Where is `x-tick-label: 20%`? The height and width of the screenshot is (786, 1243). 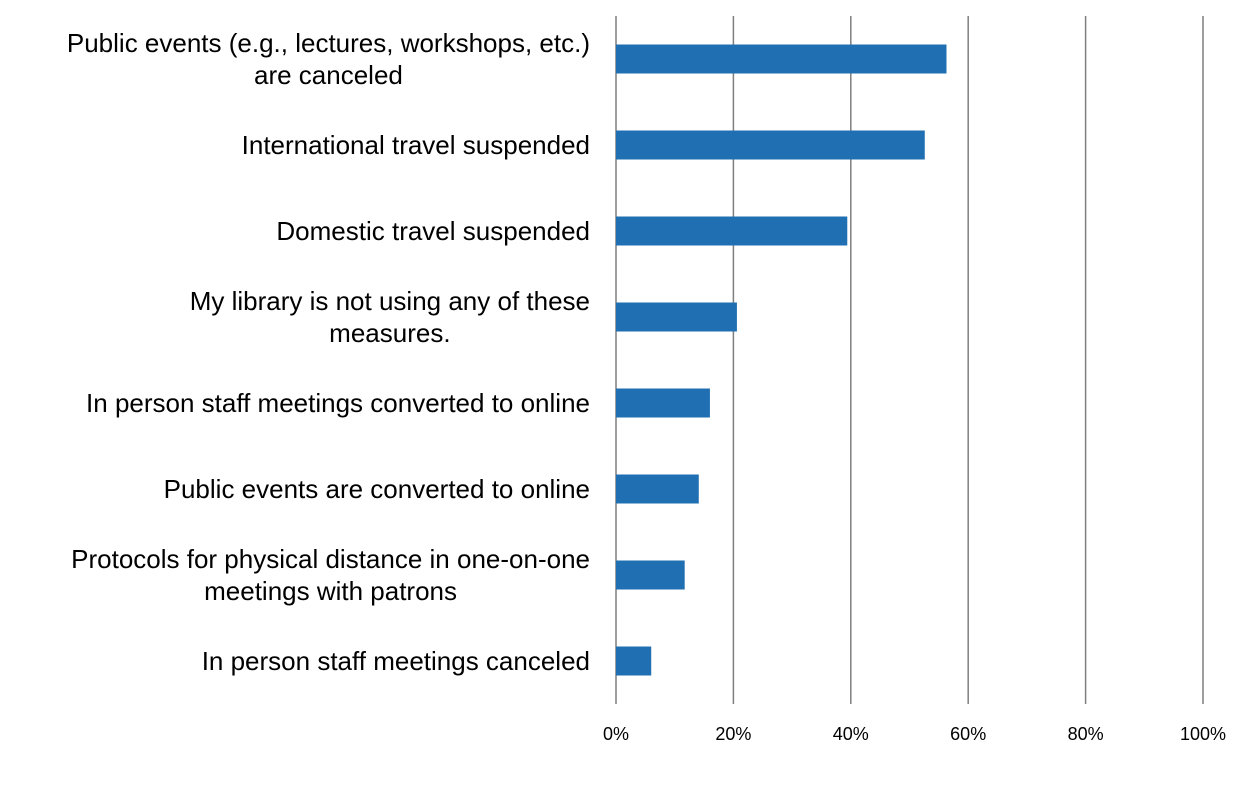 x-tick-label: 20% is located at coordinates (733, 734).